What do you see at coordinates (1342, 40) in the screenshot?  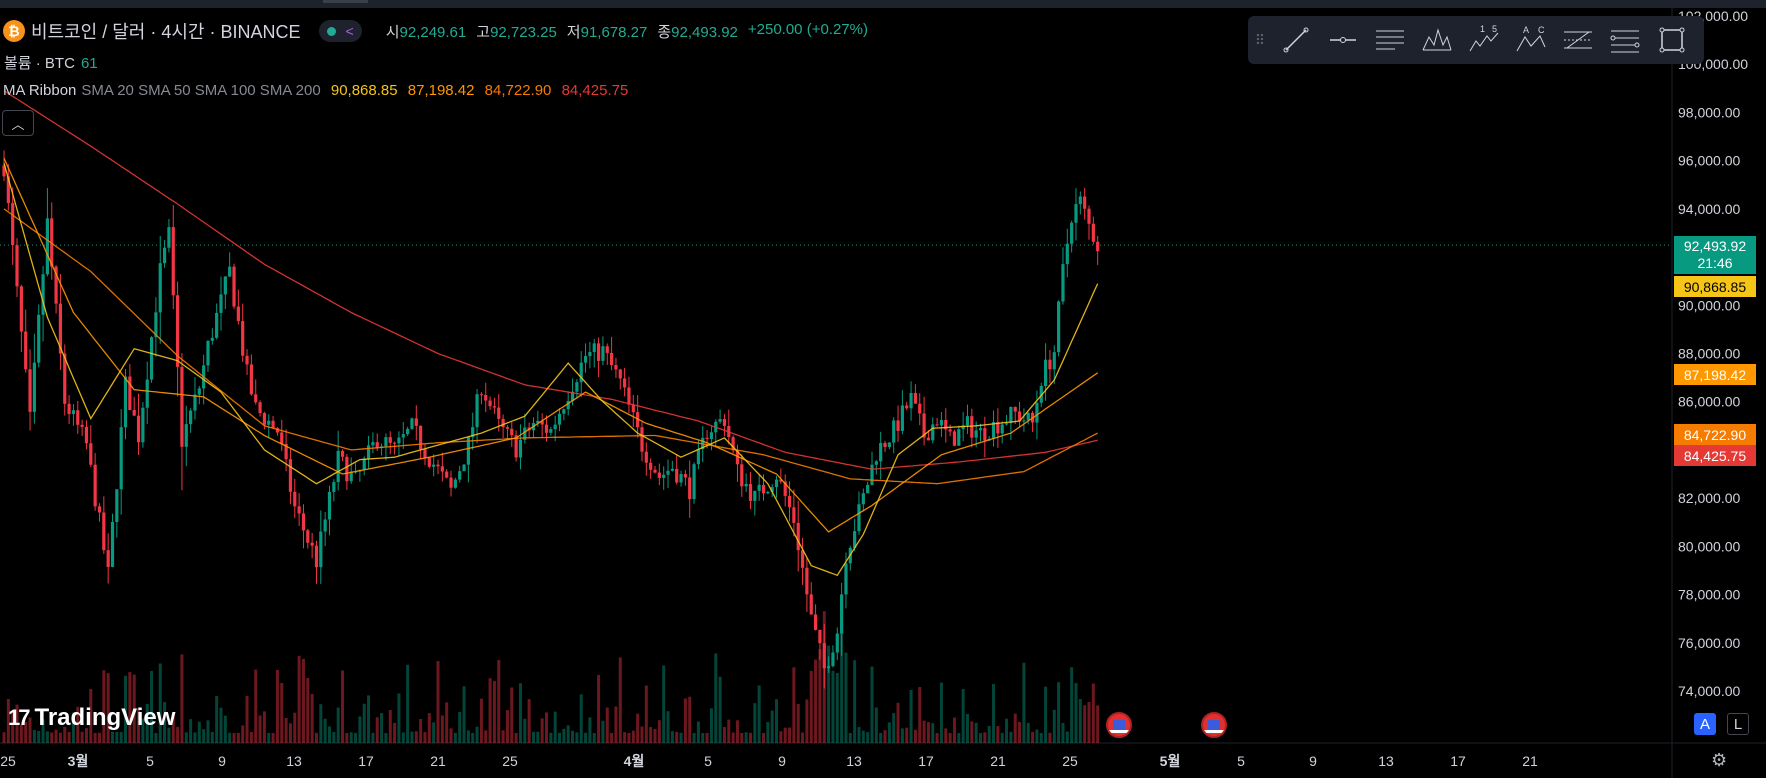 I see `horizontal-ray-icon` at bounding box center [1342, 40].